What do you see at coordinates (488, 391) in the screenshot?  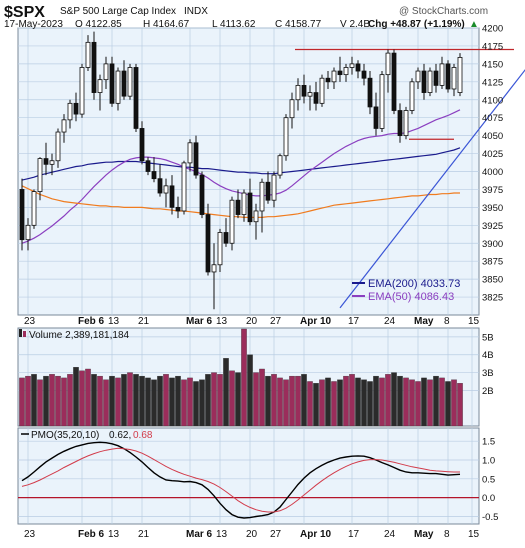 I see `volume-tick-label: 2B` at bounding box center [488, 391].